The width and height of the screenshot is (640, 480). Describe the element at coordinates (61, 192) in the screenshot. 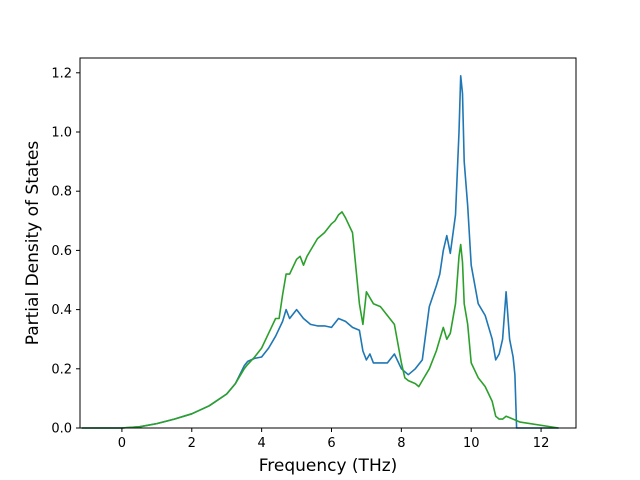

I see `y-tick-label: 0.8` at that location.